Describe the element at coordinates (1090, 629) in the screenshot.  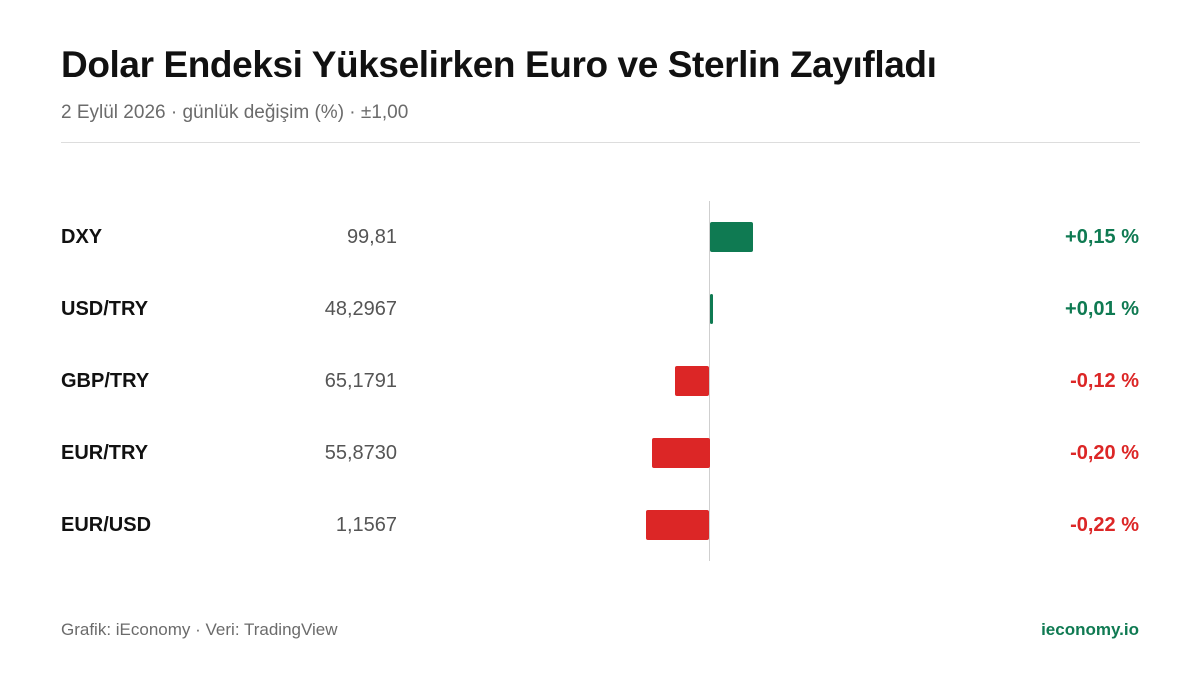
I see `brand-link: ieconomy.io` at that location.